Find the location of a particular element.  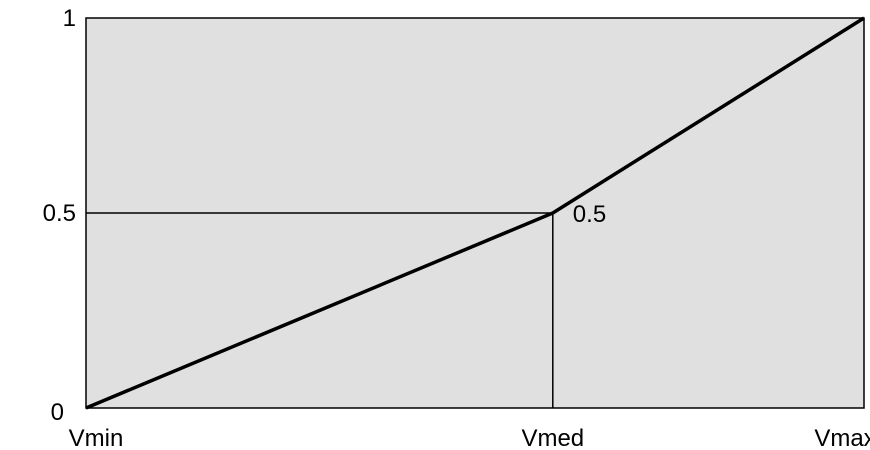

y-tick-label-1: 1 is located at coordinates (69, 18).